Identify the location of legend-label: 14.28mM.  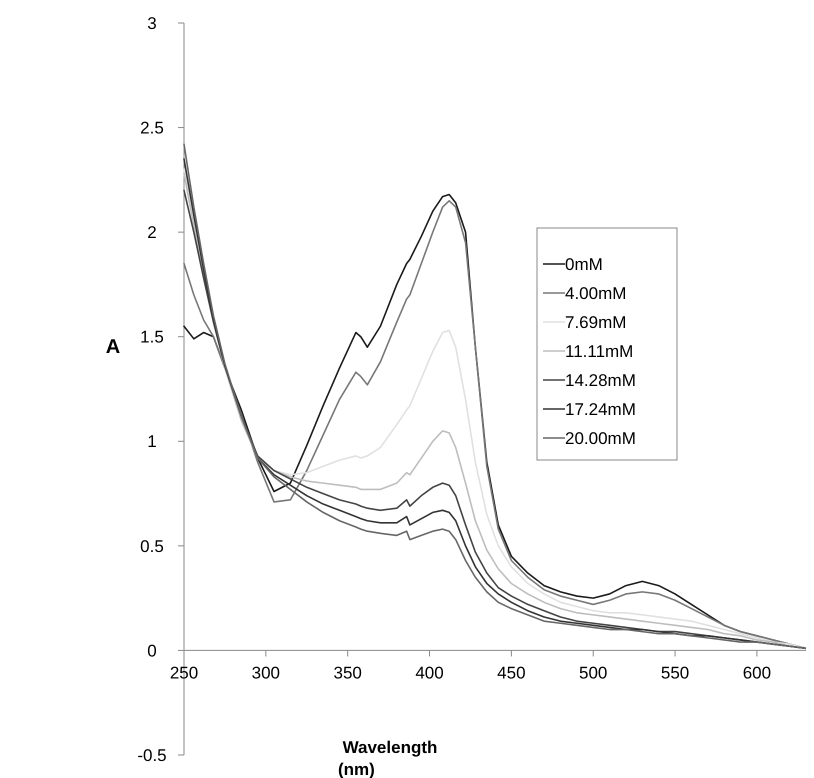
(600, 380).